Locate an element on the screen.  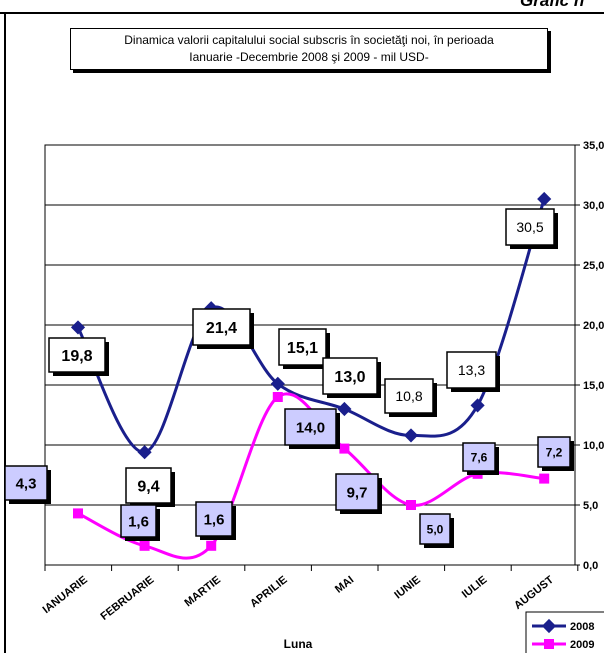
data-label-2009: 9,7 is located at coordinates (357, 492).